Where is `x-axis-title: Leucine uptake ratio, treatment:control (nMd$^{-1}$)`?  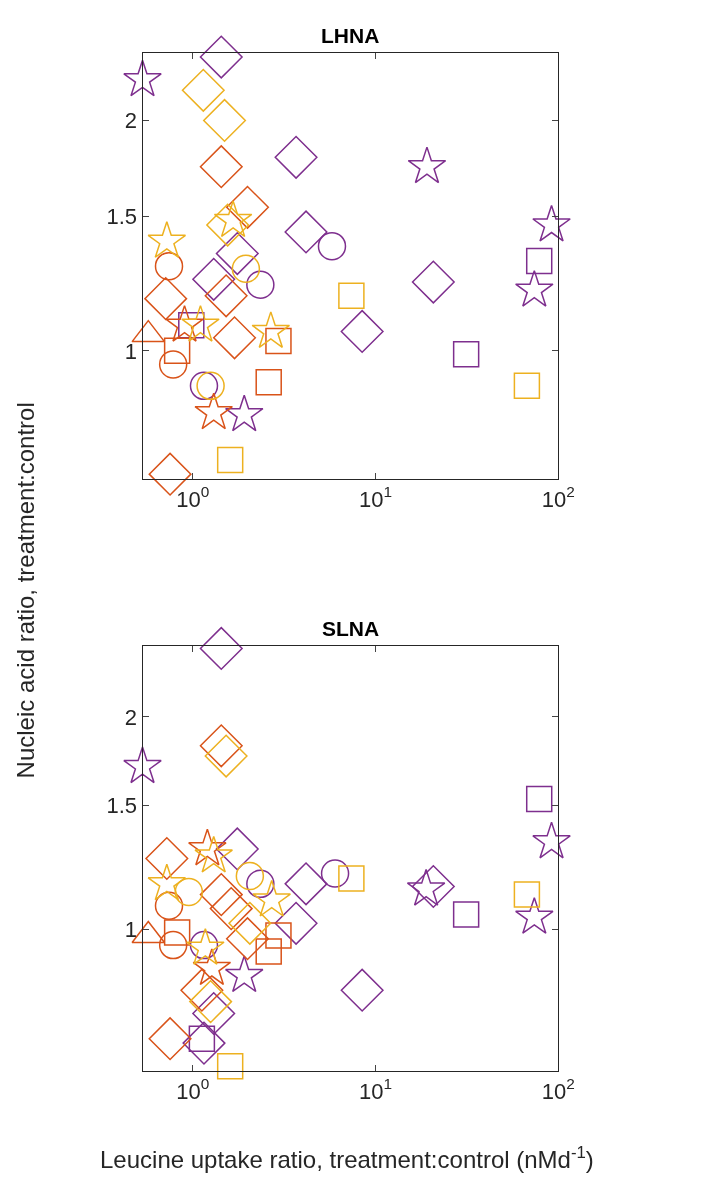
x-axis-title: Leucine uptake ratio, treatment:control (nMd$^{-1}$) is located at coordinates (347, 1158).